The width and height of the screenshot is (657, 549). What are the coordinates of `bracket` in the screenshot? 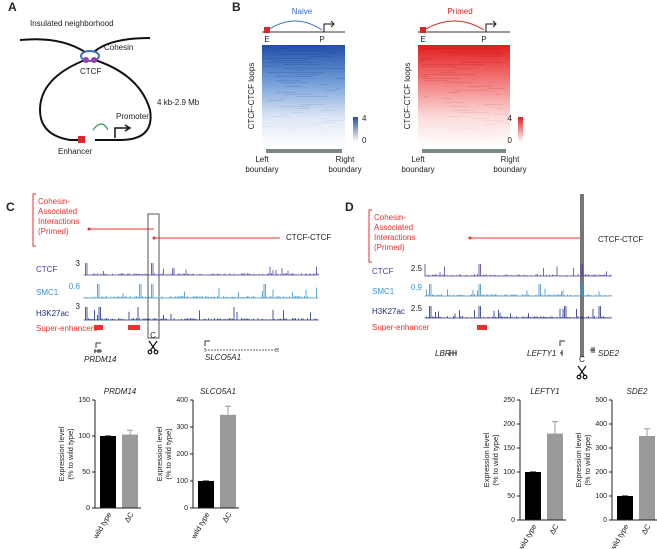 It's located at (34, 220).